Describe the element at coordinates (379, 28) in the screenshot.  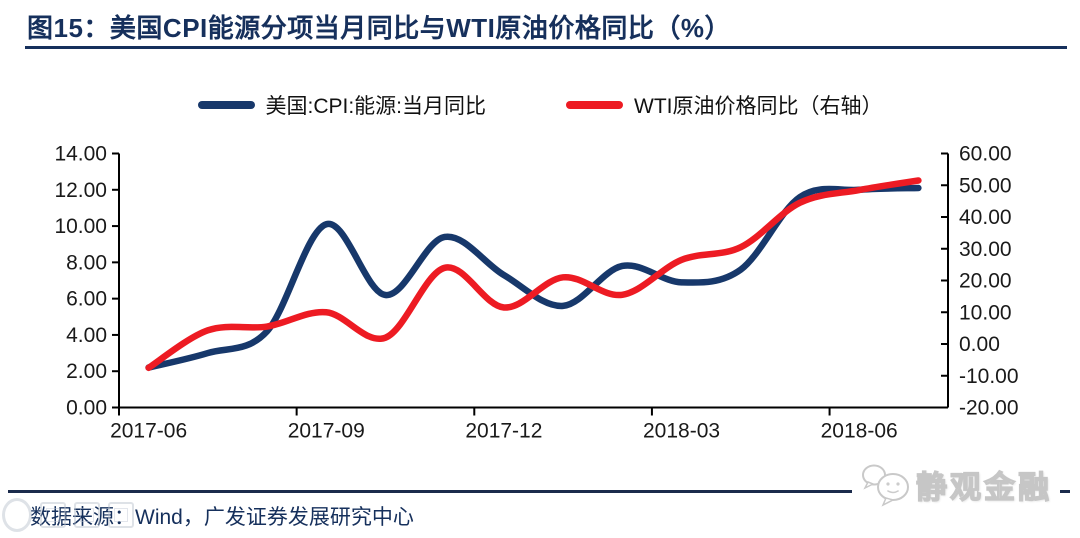
I see `figure-title: 图15：美国CPI能源分项当月同比与WTI原油价格同比（%）` at that location.